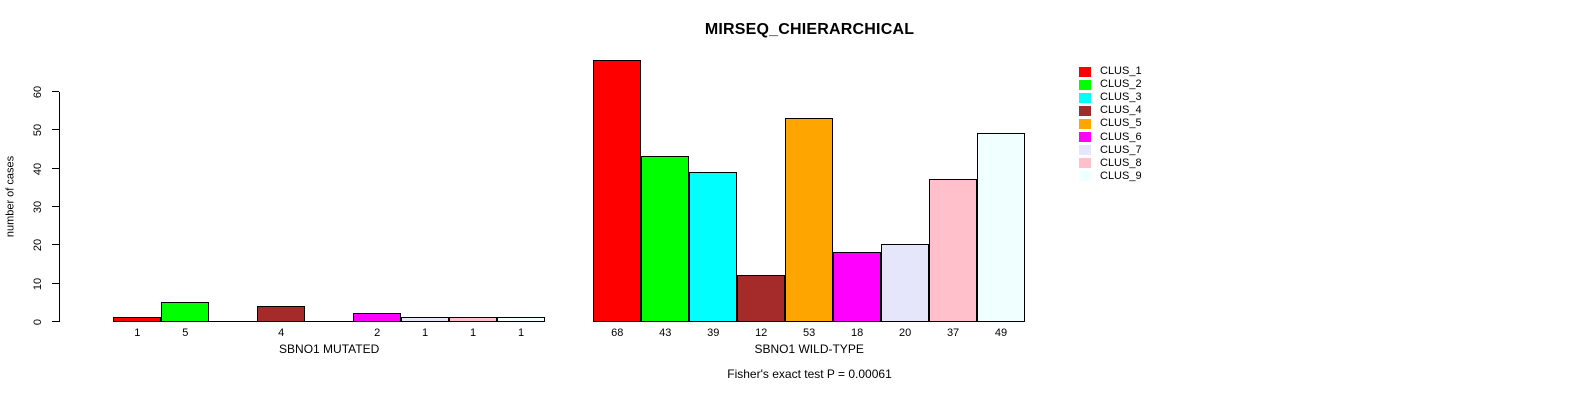 This screenshot has width=1590, height=400. What do you see at coordinates (185, 333) in the screenshot?
I see `bar-value-label: 5` at bounding box center [185, 333].